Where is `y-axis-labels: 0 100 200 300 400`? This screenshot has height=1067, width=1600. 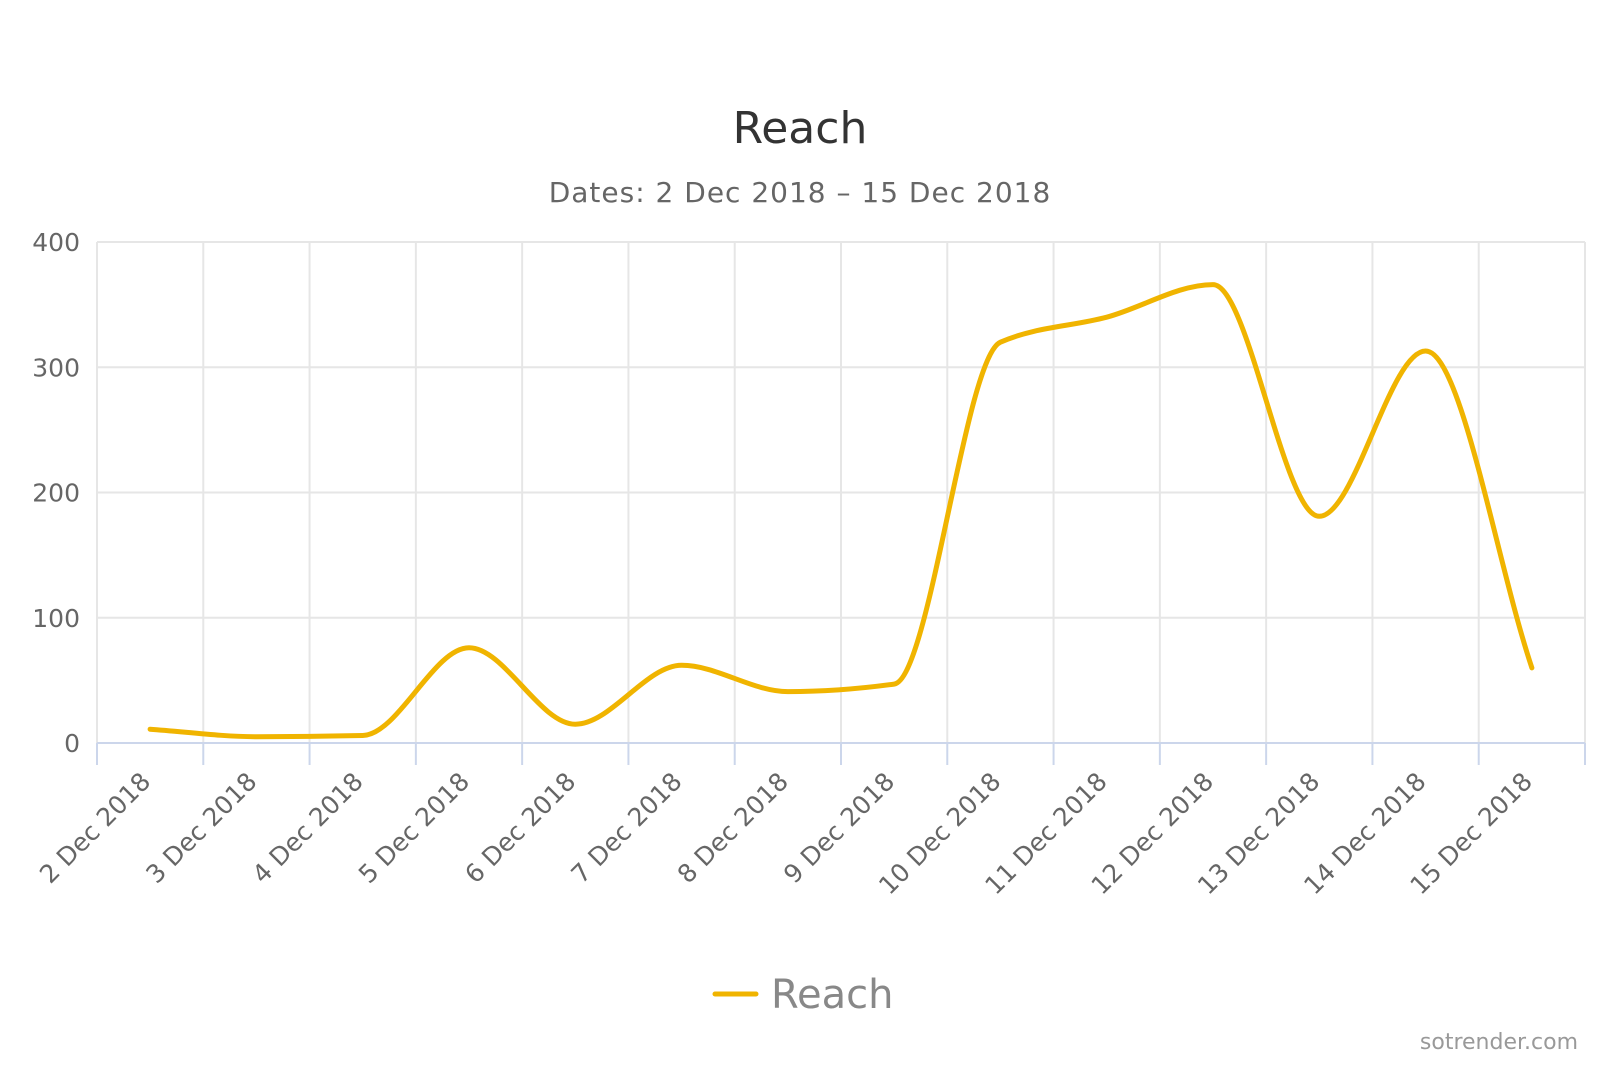
y-axis-labels: 0 100 200 300 400 is located at coordinates (56, 493).